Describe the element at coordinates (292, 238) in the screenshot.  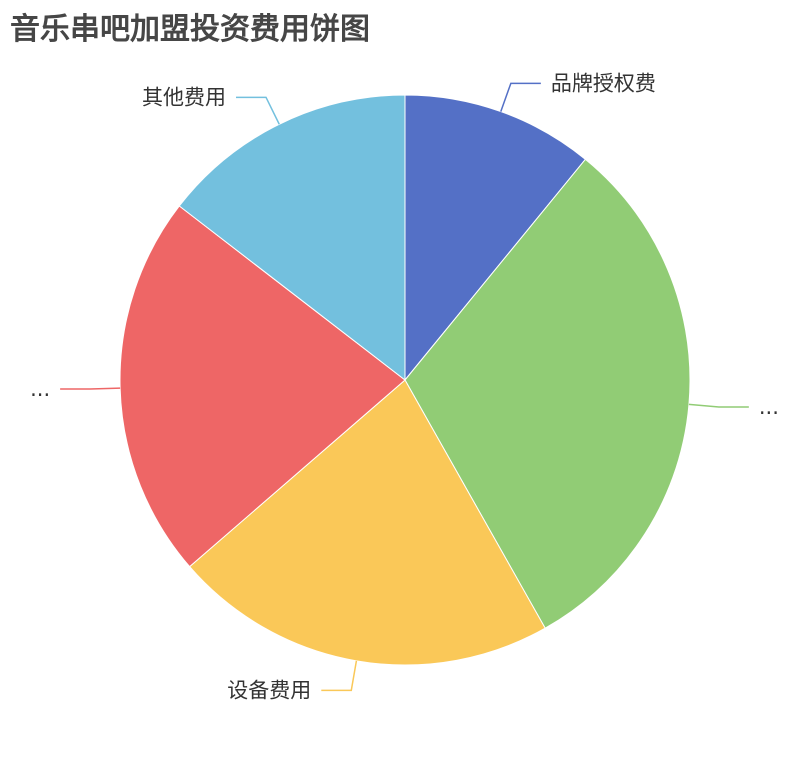
I see `pie-slice` at that location.